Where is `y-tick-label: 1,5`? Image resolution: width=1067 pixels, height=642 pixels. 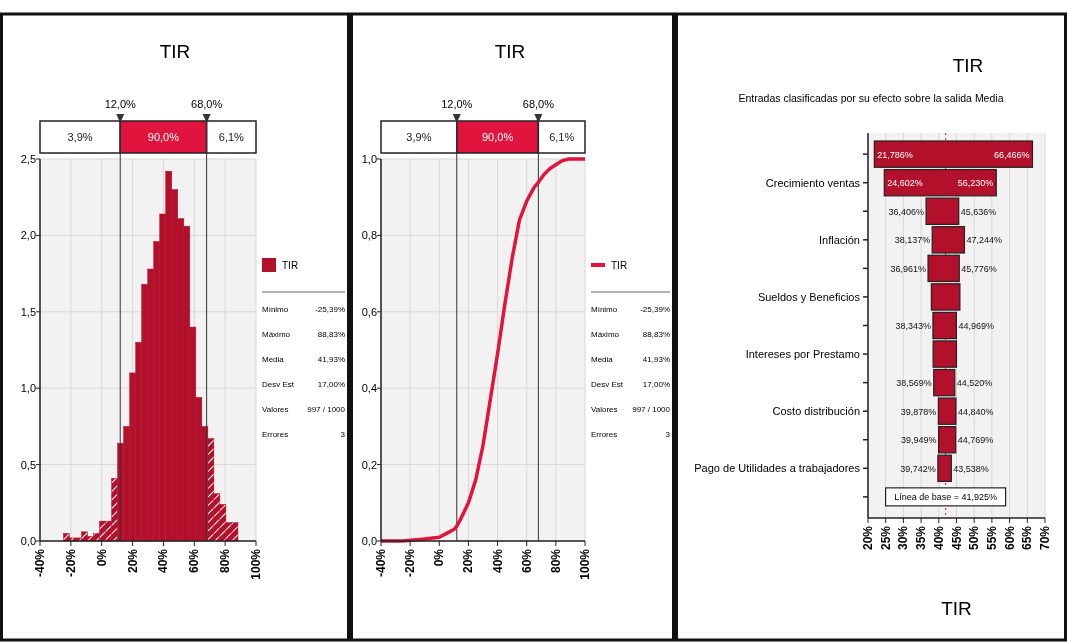
y-tick-label: 1,5 is located at coordinates (28, 311).